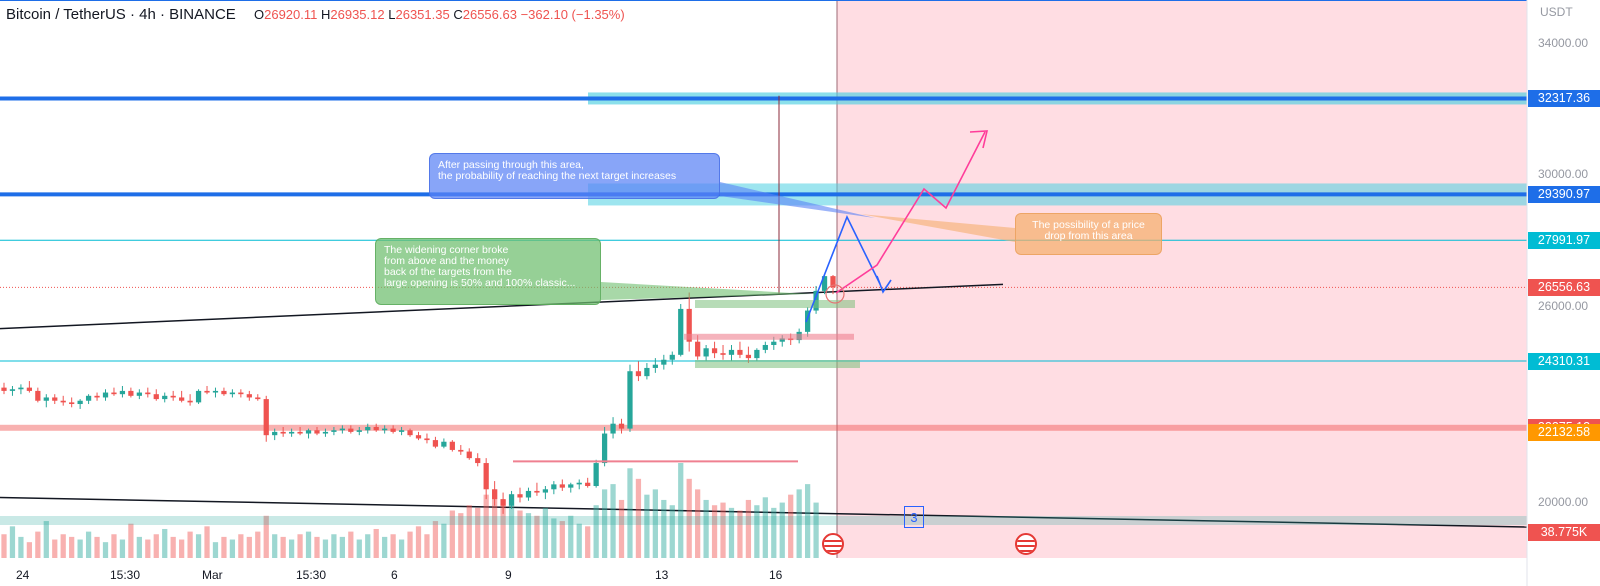 Image resolution: width=1600 pixels, height=586 pixels. I want to click on x-axis-tick-label: 9, so click(508, 575).